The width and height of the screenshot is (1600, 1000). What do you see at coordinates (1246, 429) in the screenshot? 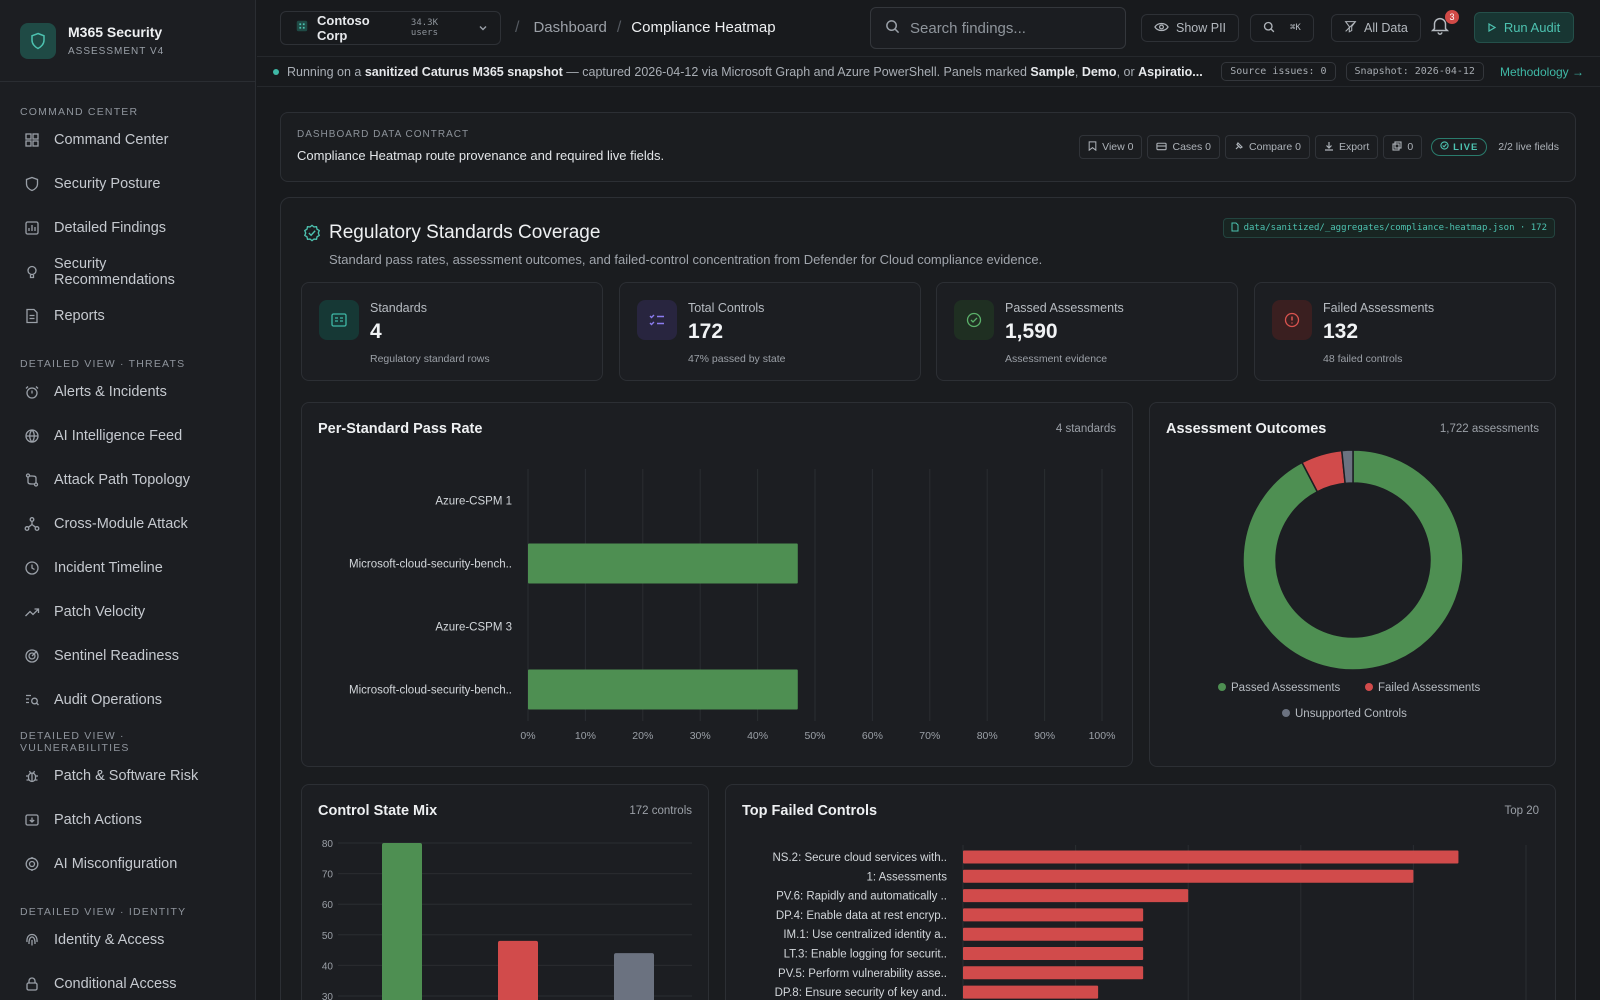
I see `panel-title: Assessment Outcomes` at bounding box center [1246, 429].